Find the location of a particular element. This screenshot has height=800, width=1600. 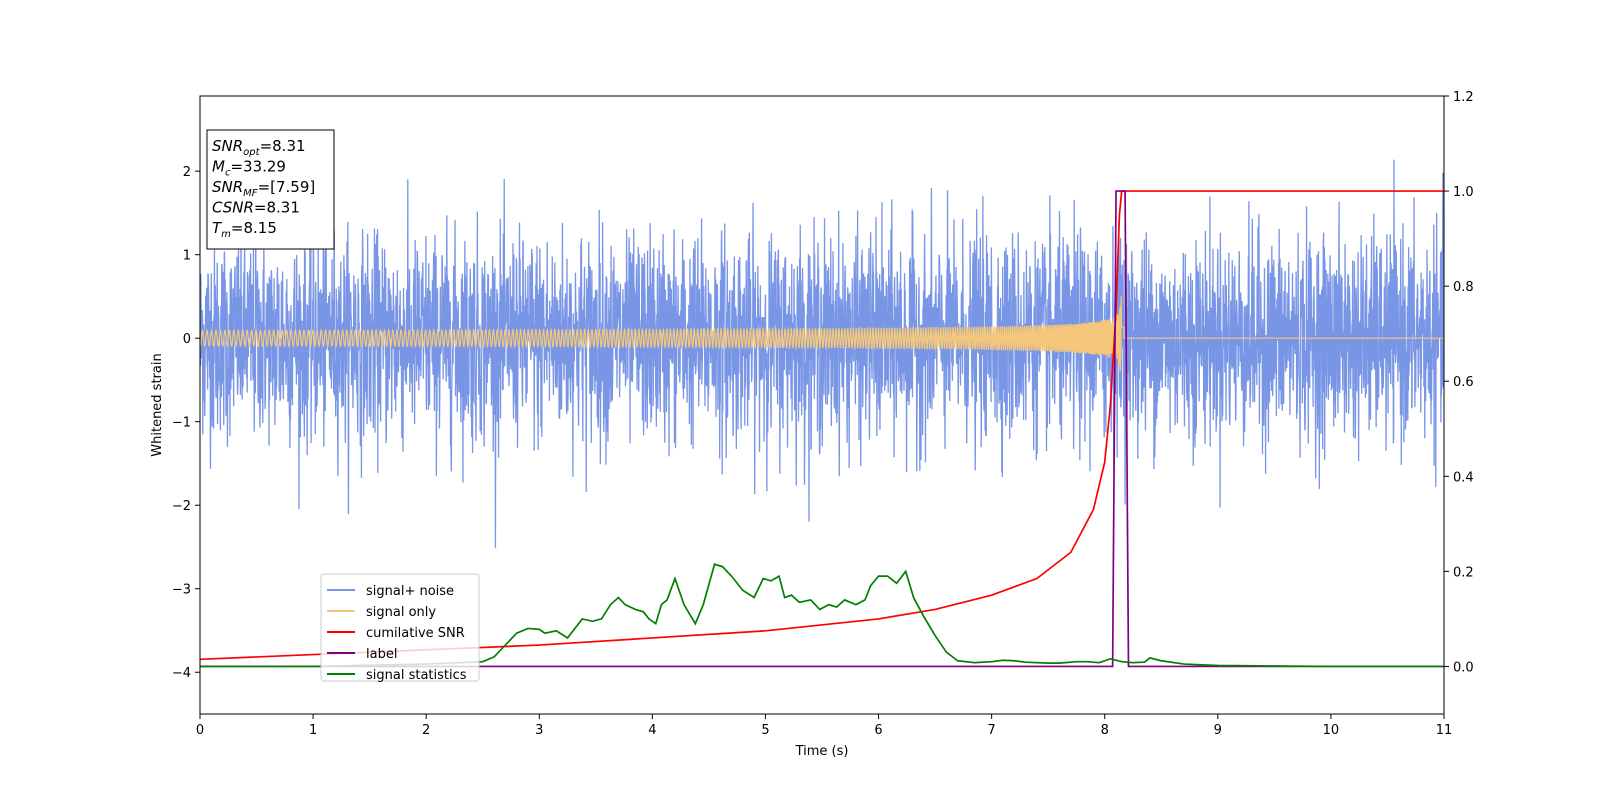

info-line: SNRMF=[7.59] is located at coordinates (263, 188).